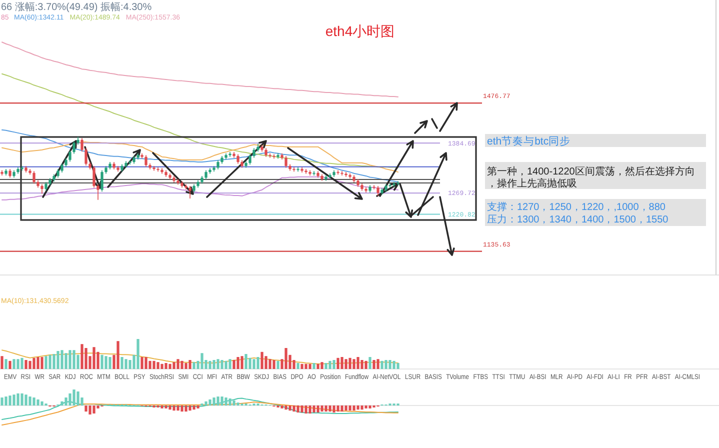 The image size is (719, 448). Describe the element at coordinates (532, 184) in the screenshot. I see `text: ，操作上先高抛低吸` at that location.